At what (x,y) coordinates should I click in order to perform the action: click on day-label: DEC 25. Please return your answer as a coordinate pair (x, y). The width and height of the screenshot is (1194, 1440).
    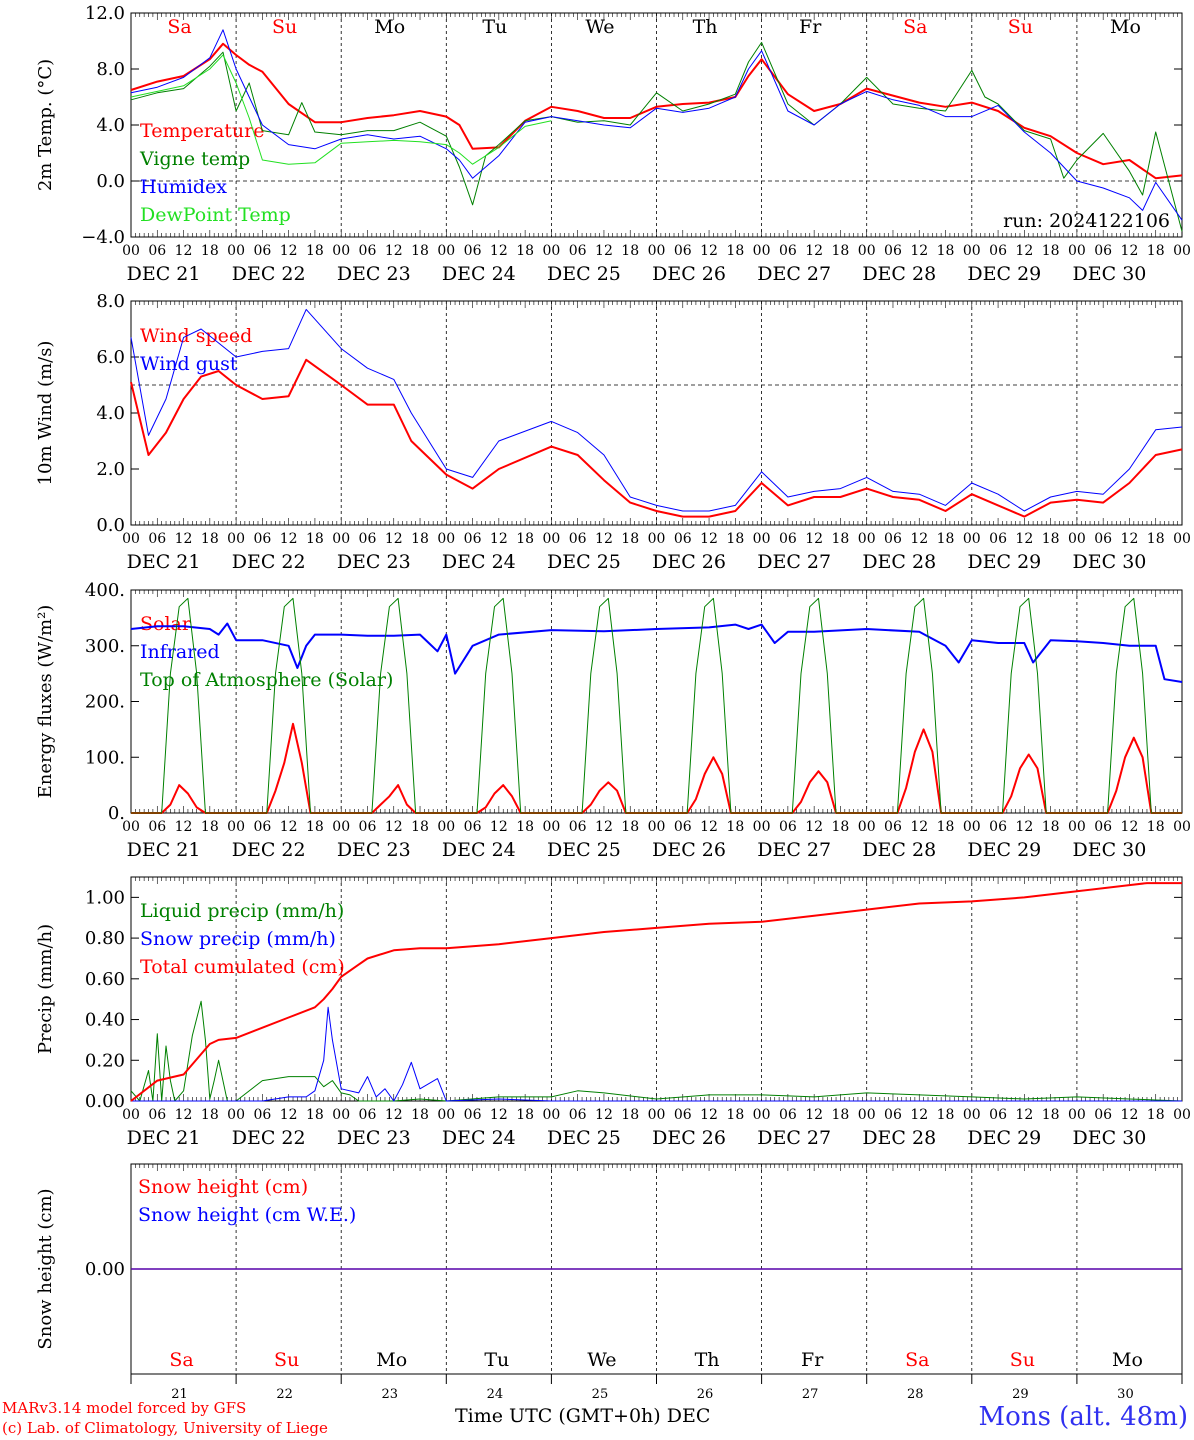
    Looking at the image, I should click on (584, 274).